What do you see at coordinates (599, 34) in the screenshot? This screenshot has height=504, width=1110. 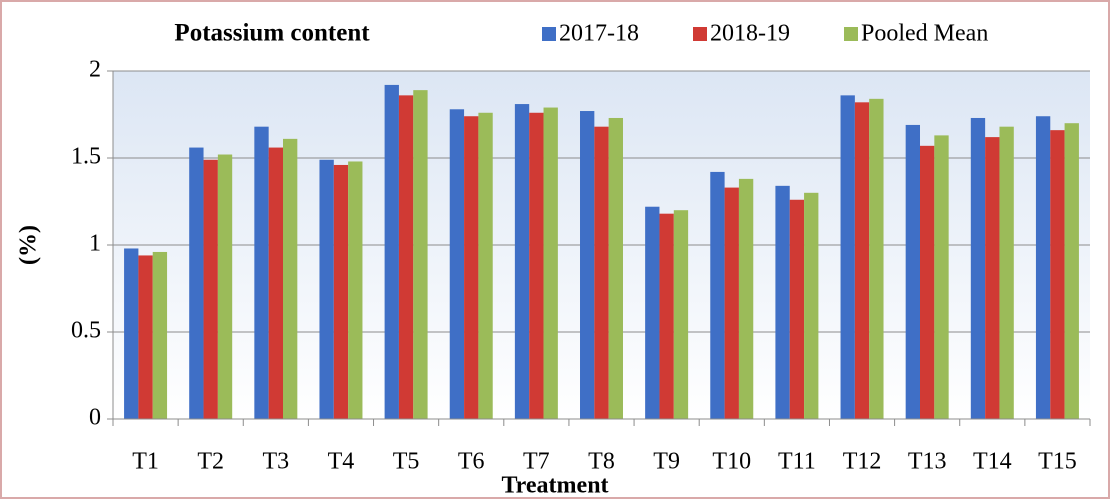 I see `legend-label: 2017-18` at bounding box center [599, 34].